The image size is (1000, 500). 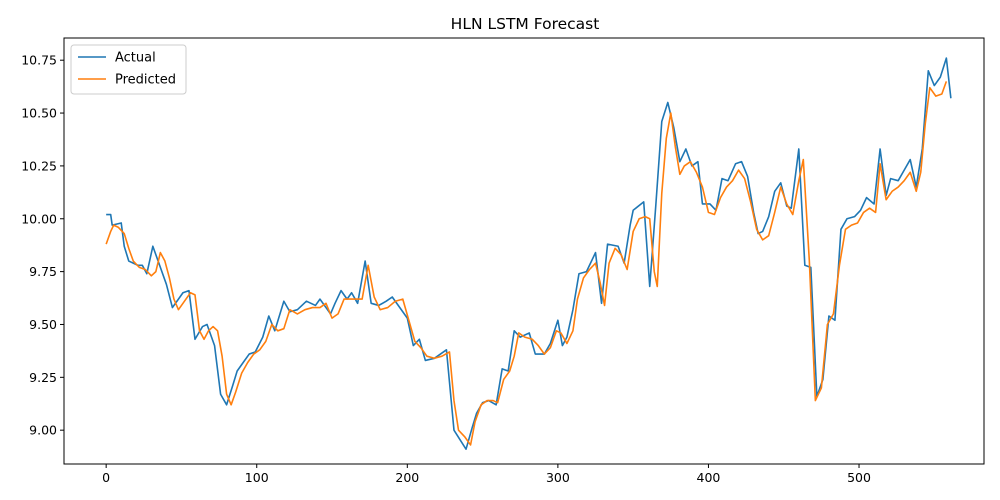 What do you see at coordinates (407, 477) in the screenshot?
I see `x-tick-label: 200` at bounding box center [407, 477].